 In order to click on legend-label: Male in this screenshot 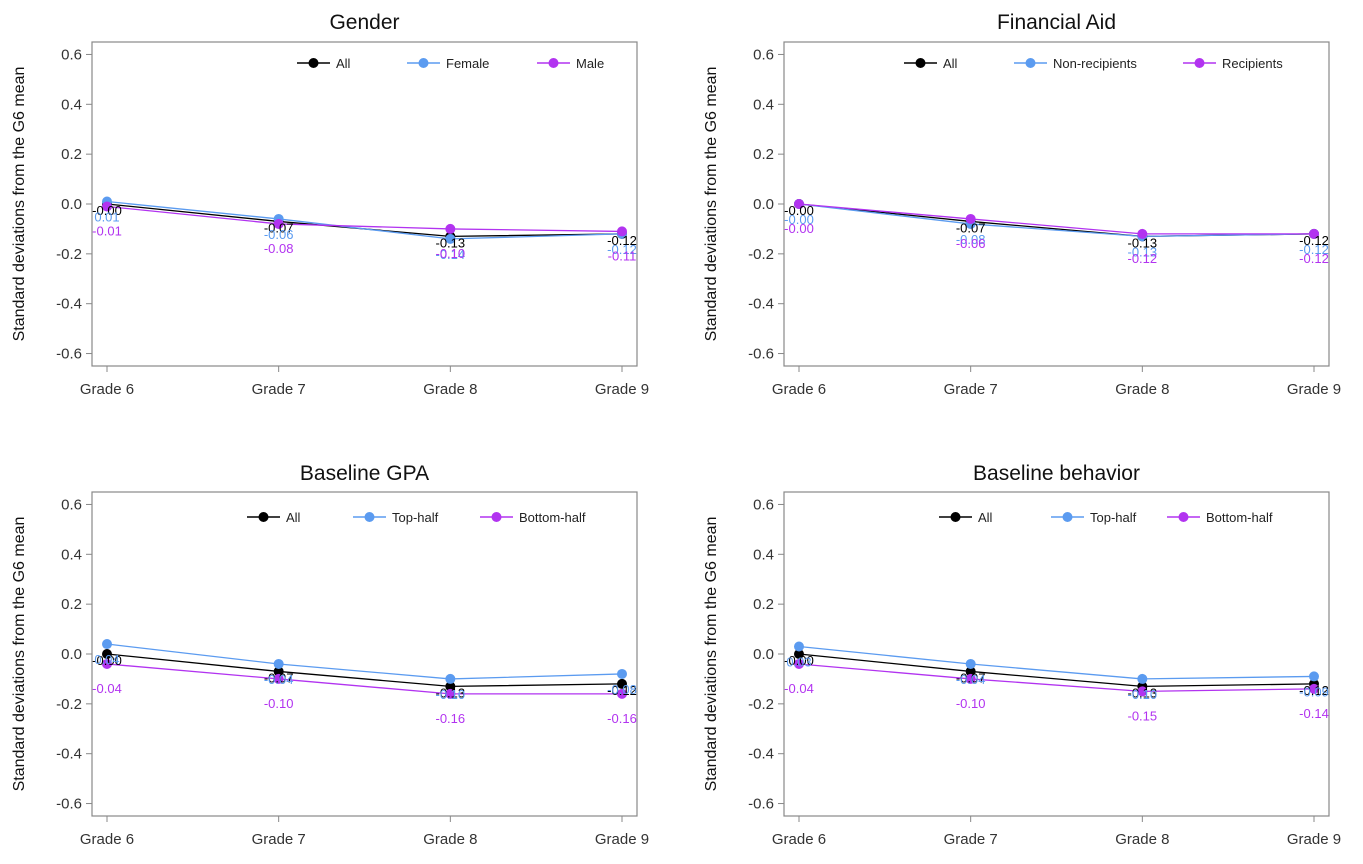, I will do `click(590, 63)`.